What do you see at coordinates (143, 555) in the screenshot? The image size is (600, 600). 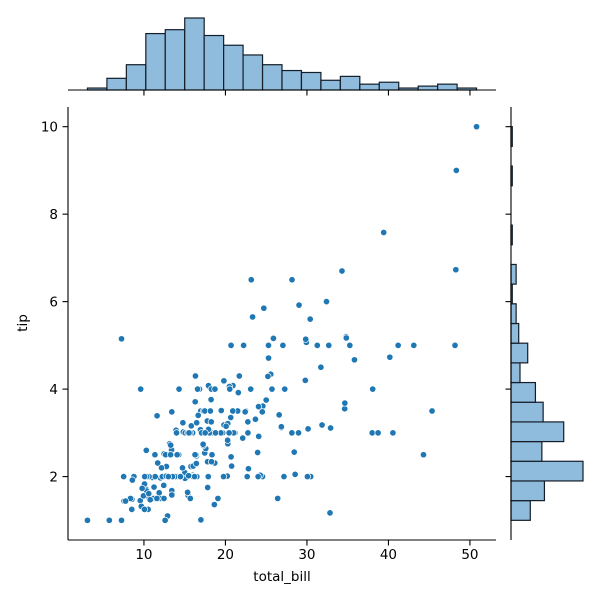 I see `x-tick-label: 10` at bounding box center [143, 555].